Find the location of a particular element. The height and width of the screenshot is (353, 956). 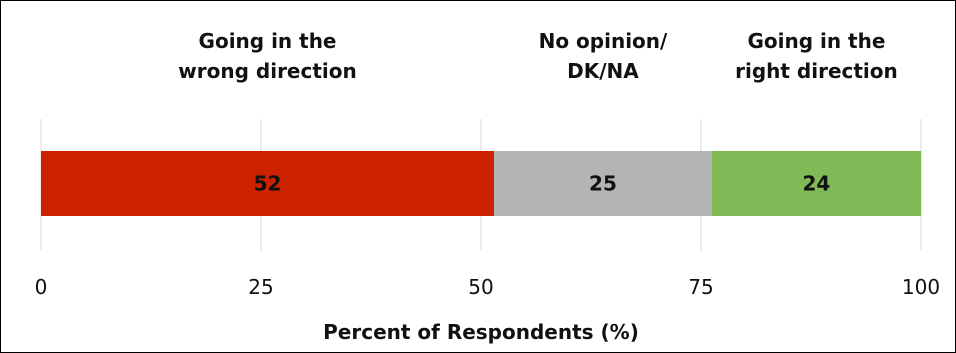

category-label-2-line-0: Going in the is located at coordinates (816, 41).